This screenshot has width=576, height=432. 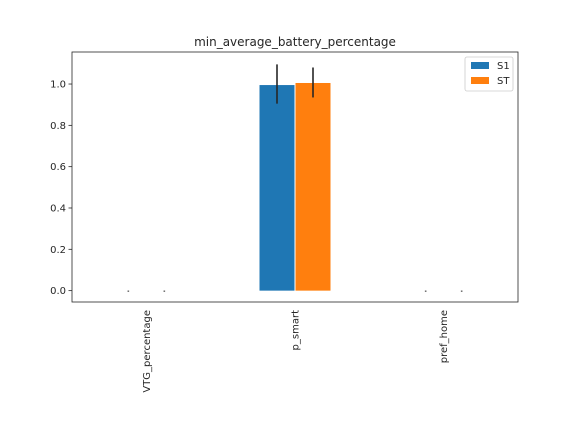 I want to click on y-tick-label: 1.0, so click(x=58, y=85).